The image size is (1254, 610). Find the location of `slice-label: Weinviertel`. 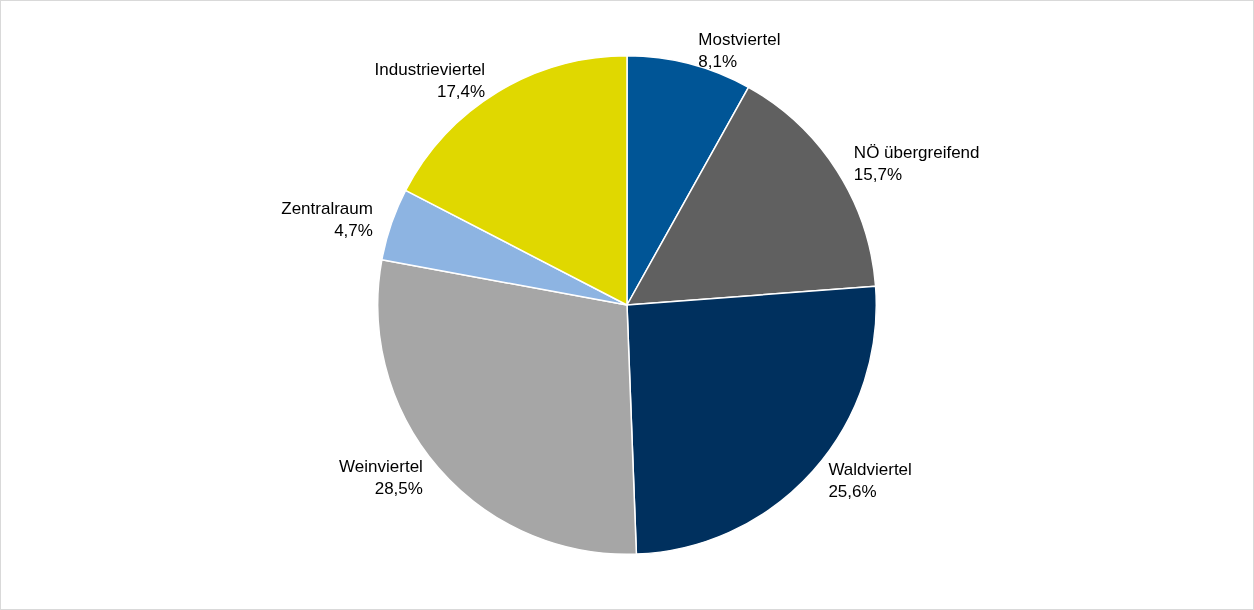

slice-label: Weinviertel is located at coordinates (381, 466).